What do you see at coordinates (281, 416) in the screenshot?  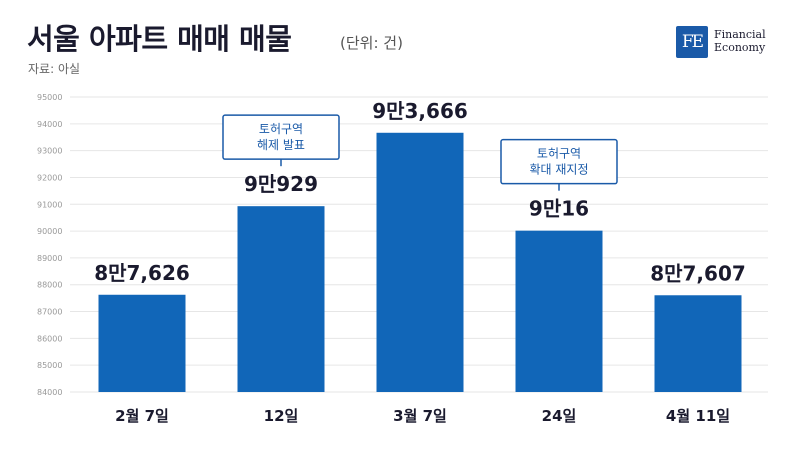 I see `x-tick-label: 12일` at bounding box center [281, 416].